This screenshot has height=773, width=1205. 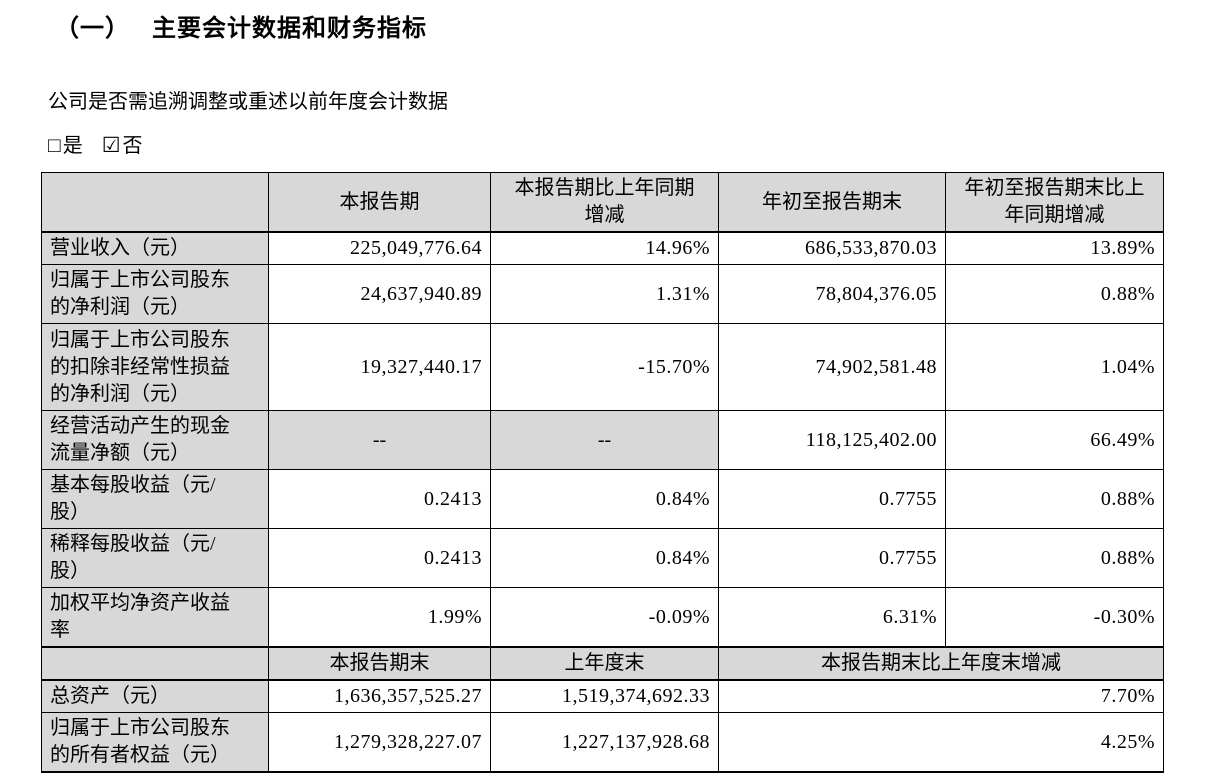 I want to click on checkbox-unchecked-icon: □, so click(x=54, y=145).